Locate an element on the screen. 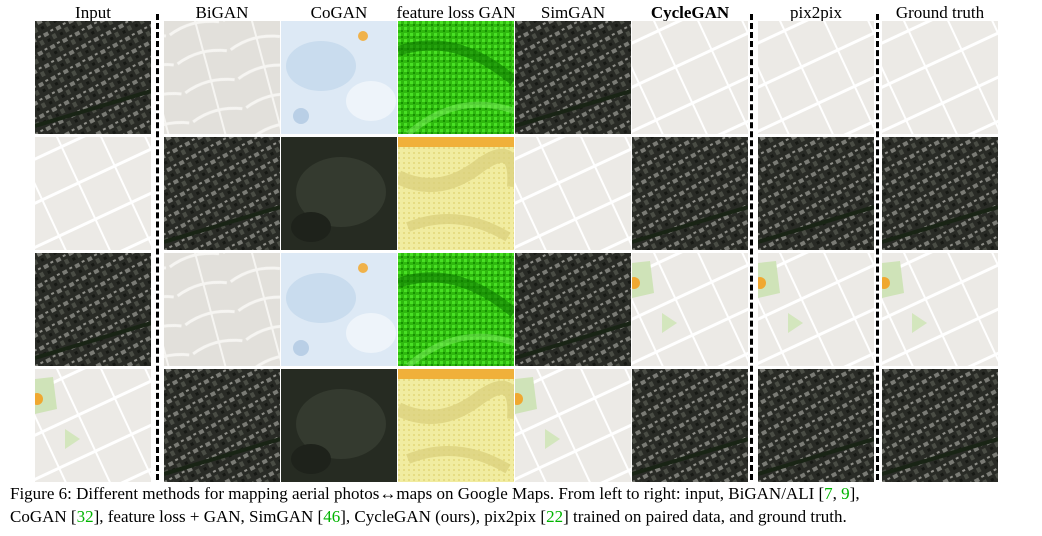  header-simgan: SimGAN is located at coordinates (573, 12).